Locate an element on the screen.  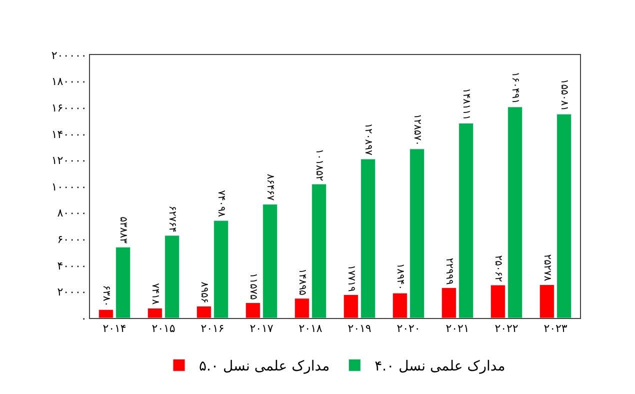
data-label: ۸۶۴۶۷ is located at coordinates (270, 188).